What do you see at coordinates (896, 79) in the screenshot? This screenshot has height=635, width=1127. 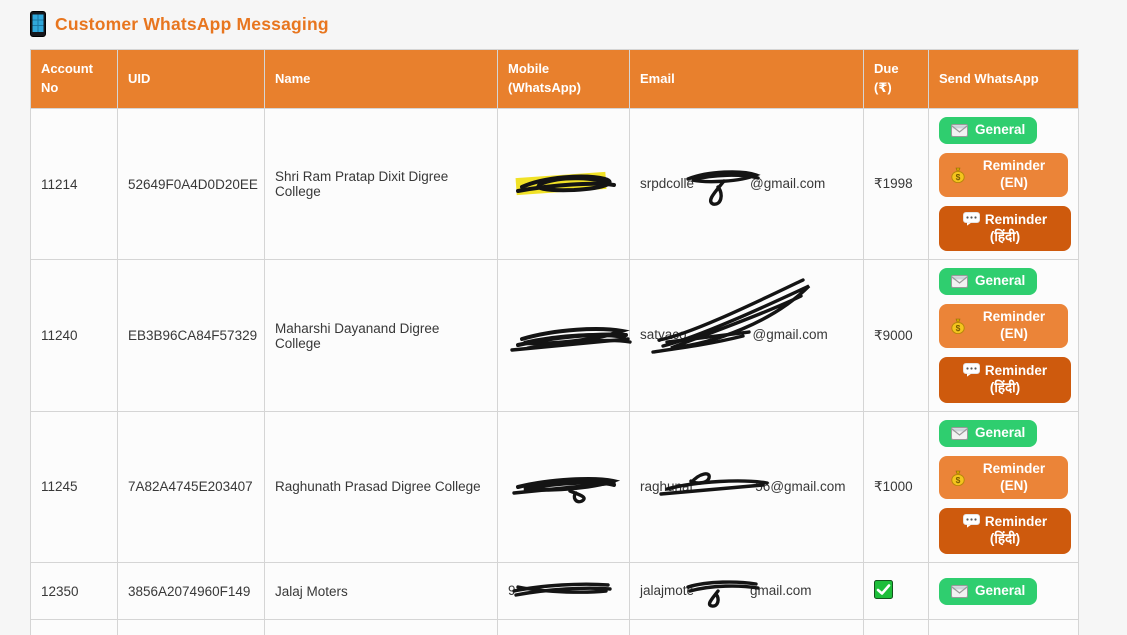 I see `header-due: Due (₹)` at bounding box center [896, 79].